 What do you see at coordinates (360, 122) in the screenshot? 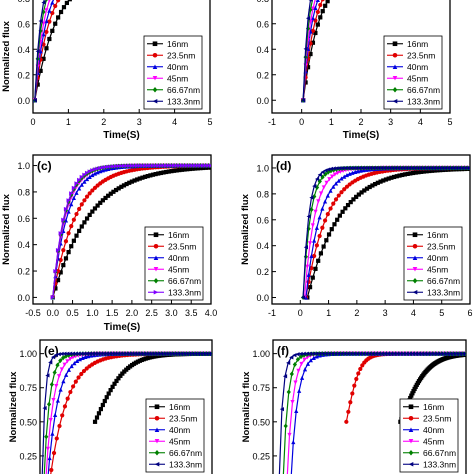
I see `x-tick-label: 2` at bounding box center [360, 122].